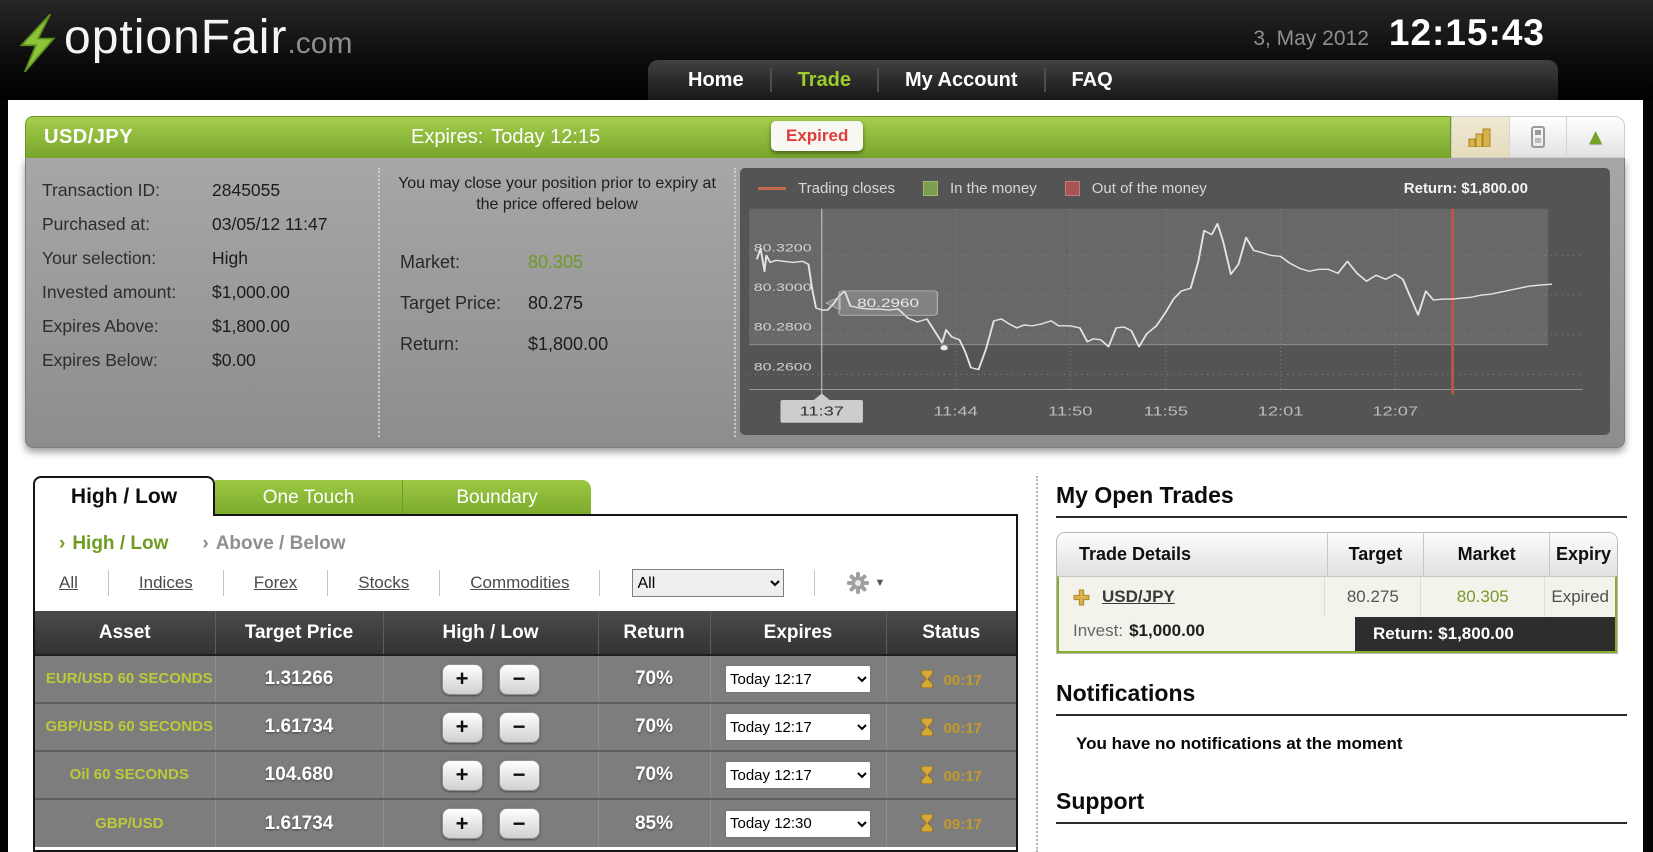  I want to click on countdown-text: 09:17, so click(961, 824).